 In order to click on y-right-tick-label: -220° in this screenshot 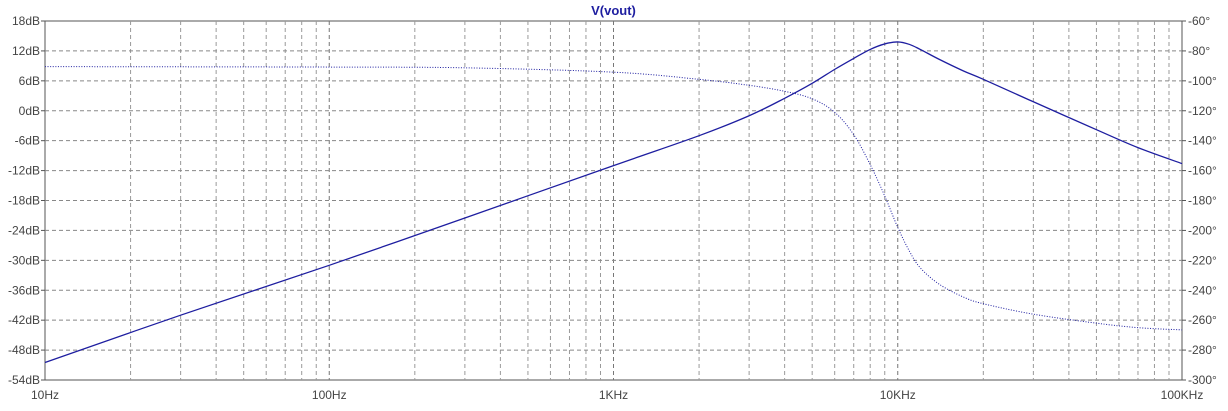, I will do `click(1202, 260)`.